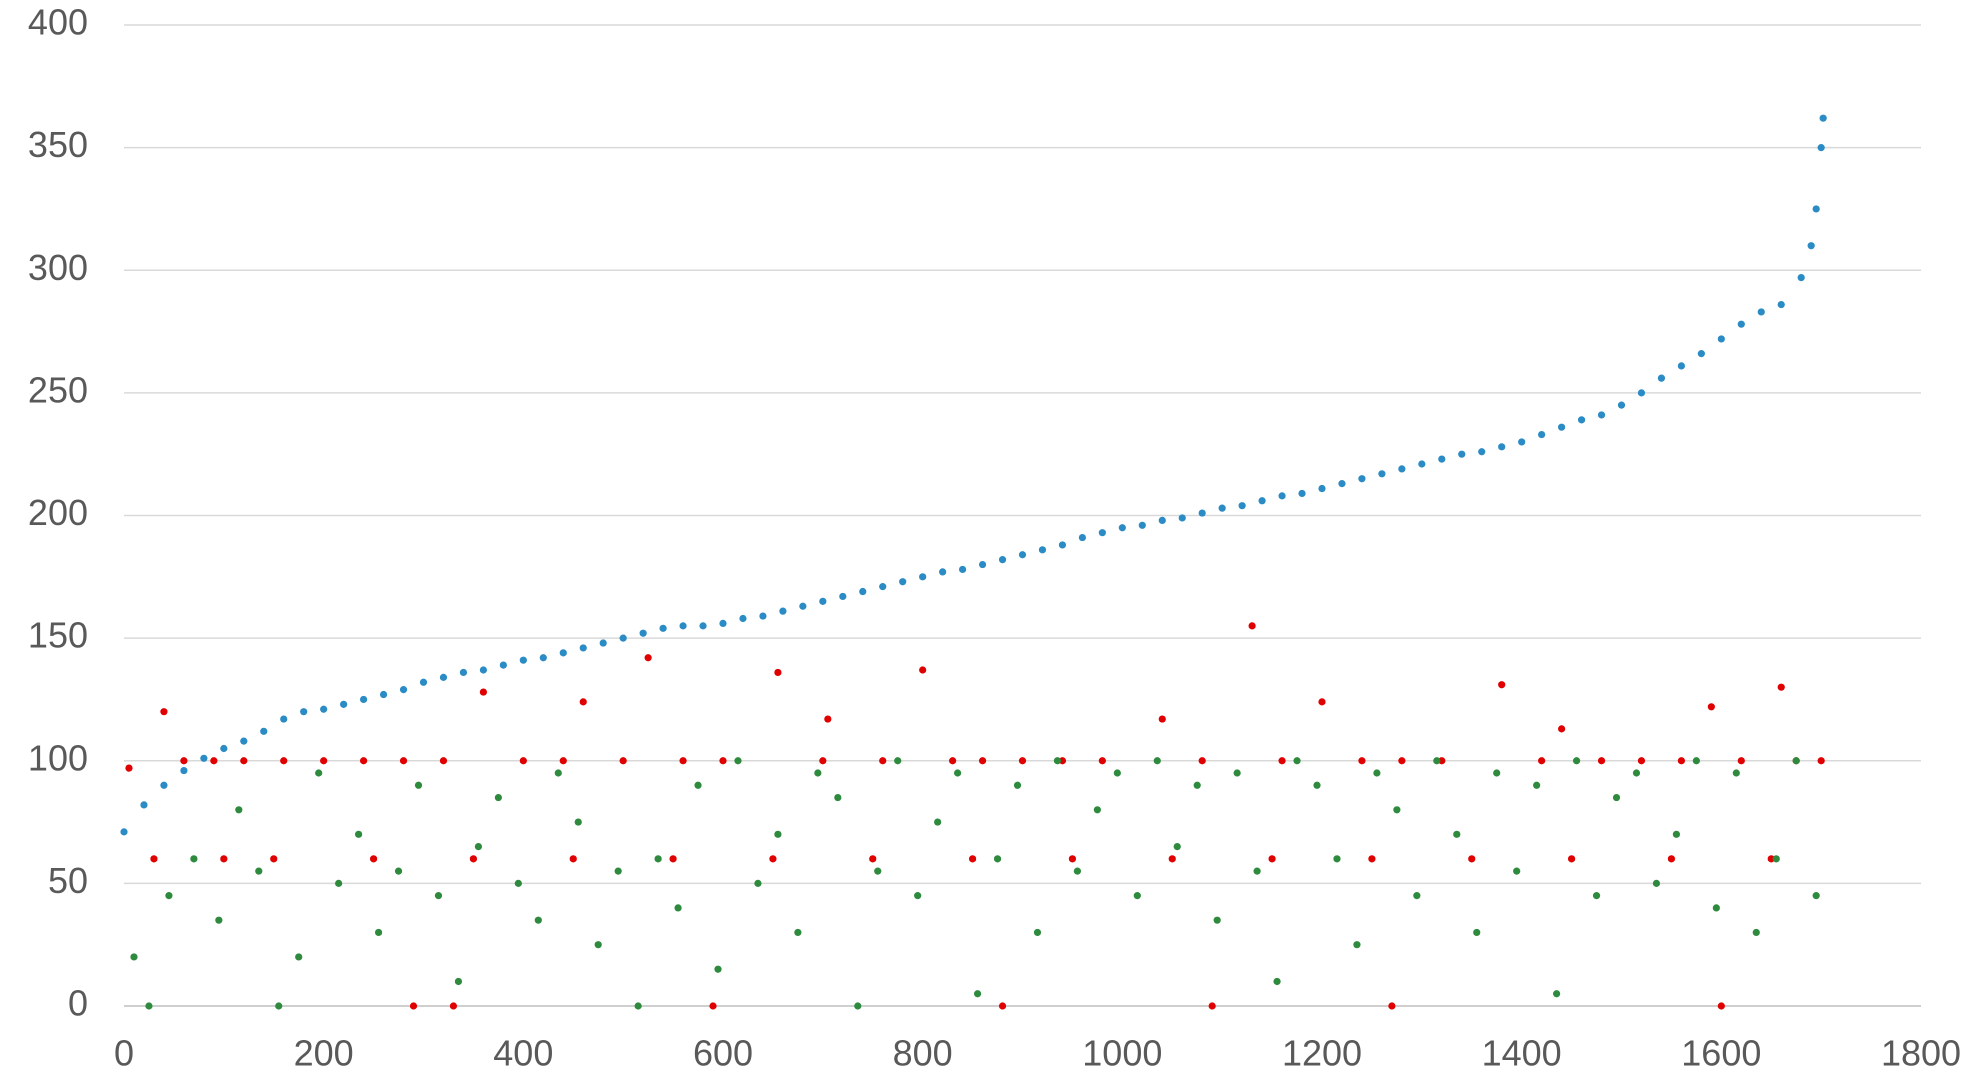 Image resolution: width=1974 pixels, height=1086 pixels. I want to click on x-tick-label: 600, so click(723, 1053).